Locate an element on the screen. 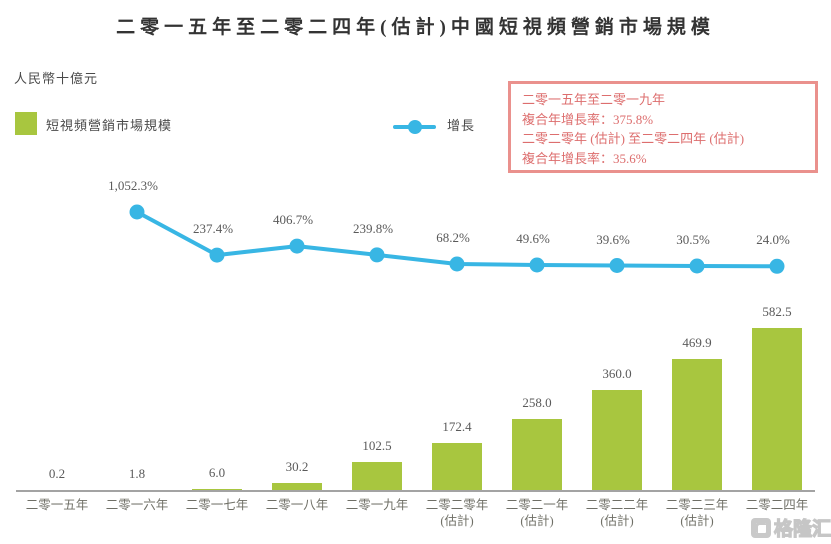 The width and height of the screenshot is (831, 544). x-axis-label-7: 二零二二年 (估計) is located at coordinates (617, 513).